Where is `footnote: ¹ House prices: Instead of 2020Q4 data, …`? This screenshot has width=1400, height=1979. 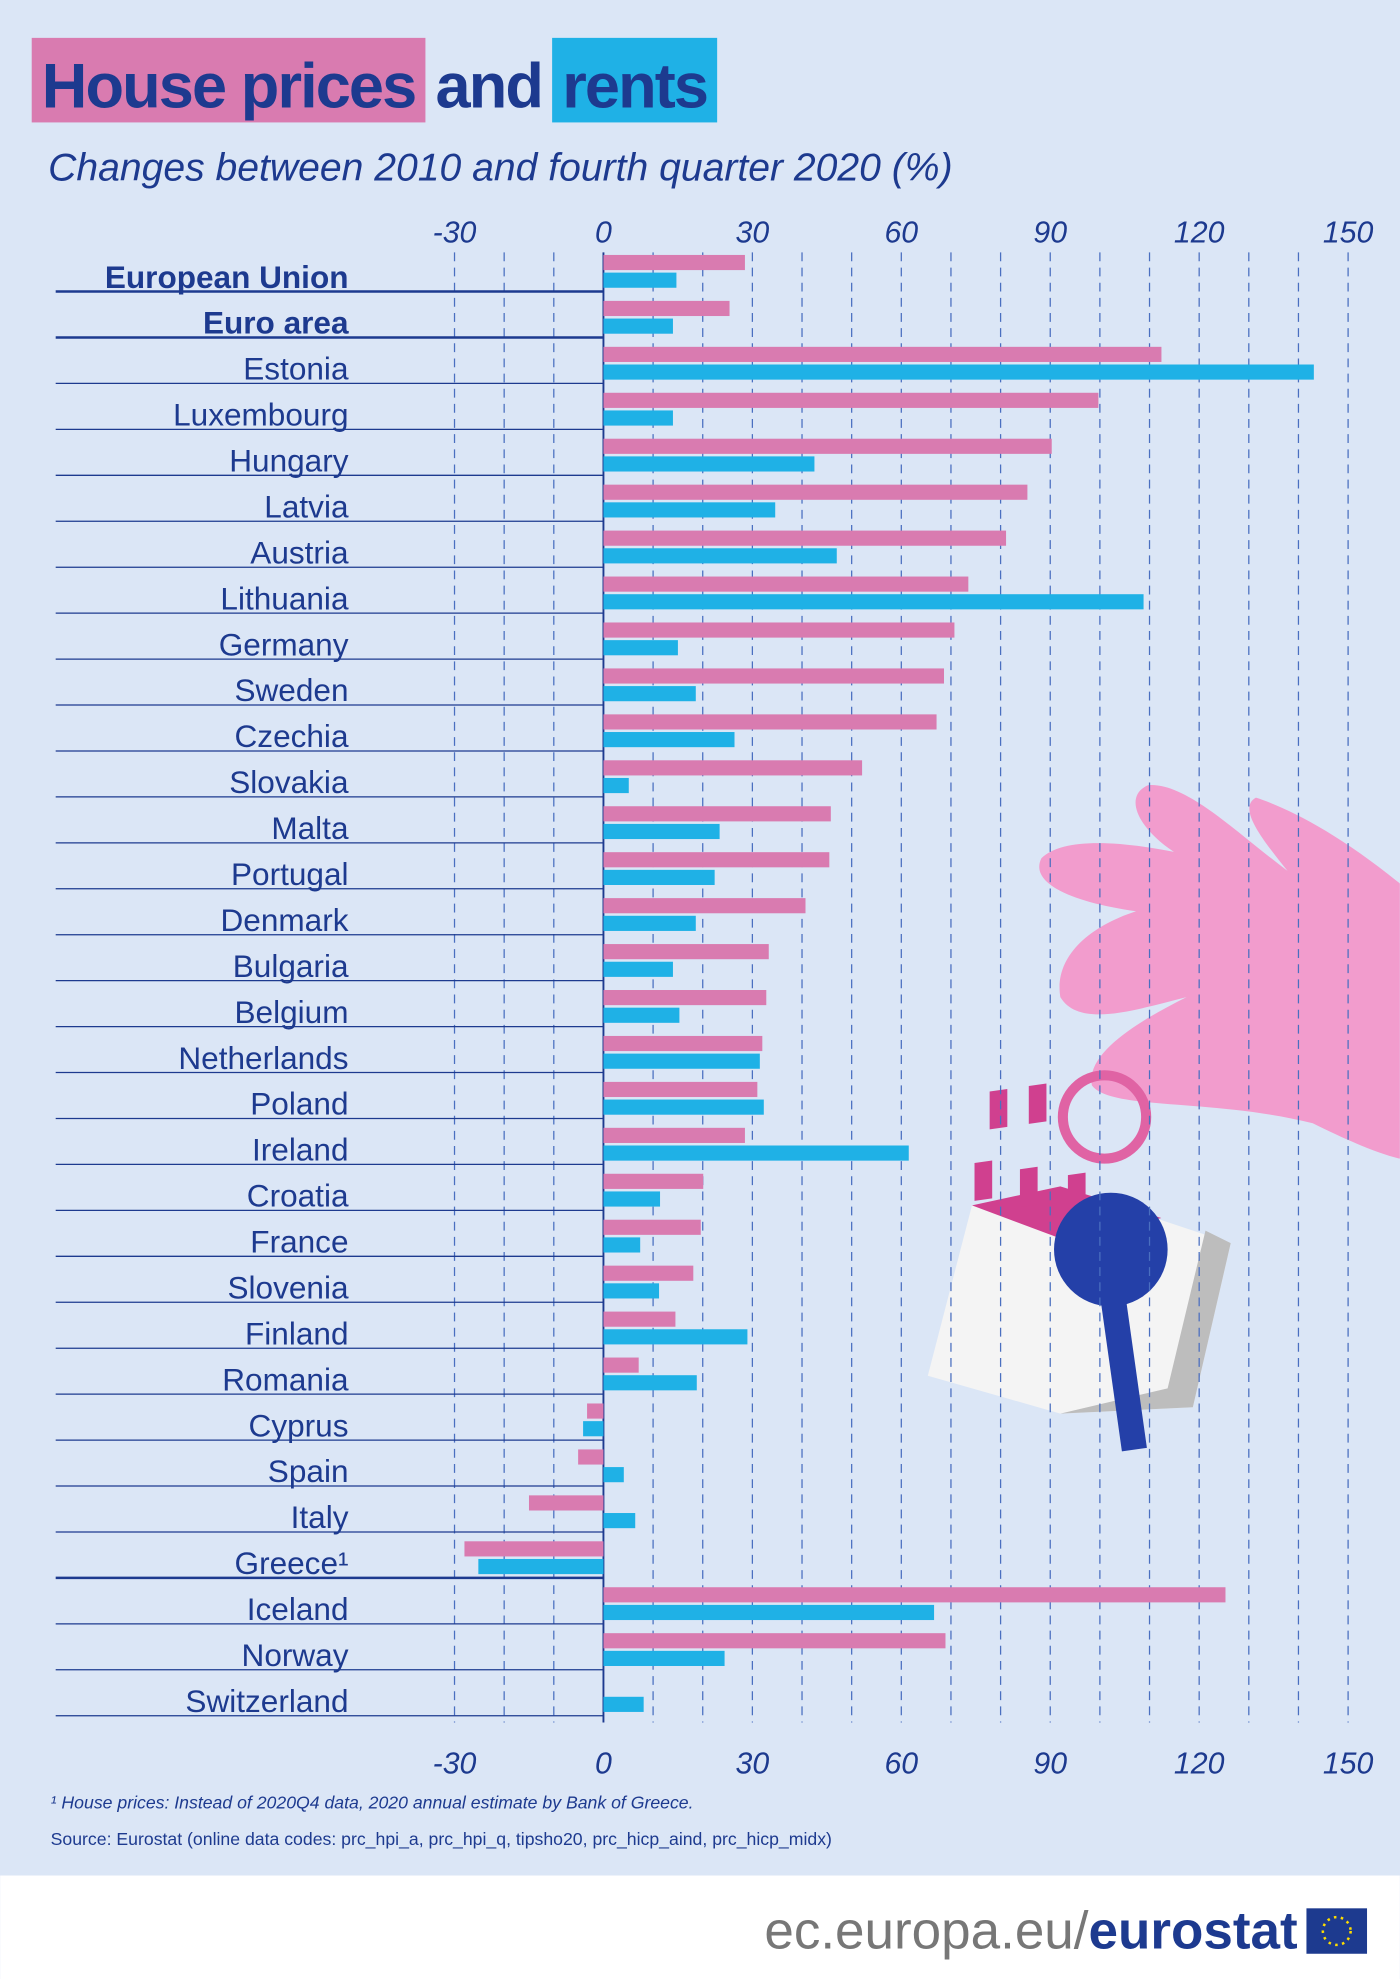
footnote: ¹ House prices: Instead of 2020Q4 data, … is located at coordinates (372, 1803).